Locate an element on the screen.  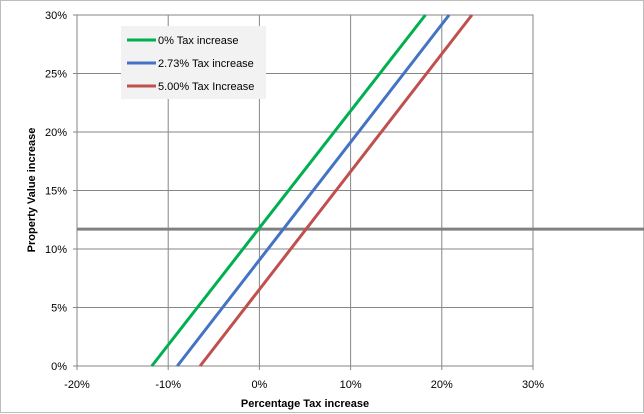
y-tick-label: 15% is located at coordinates (56, 192).